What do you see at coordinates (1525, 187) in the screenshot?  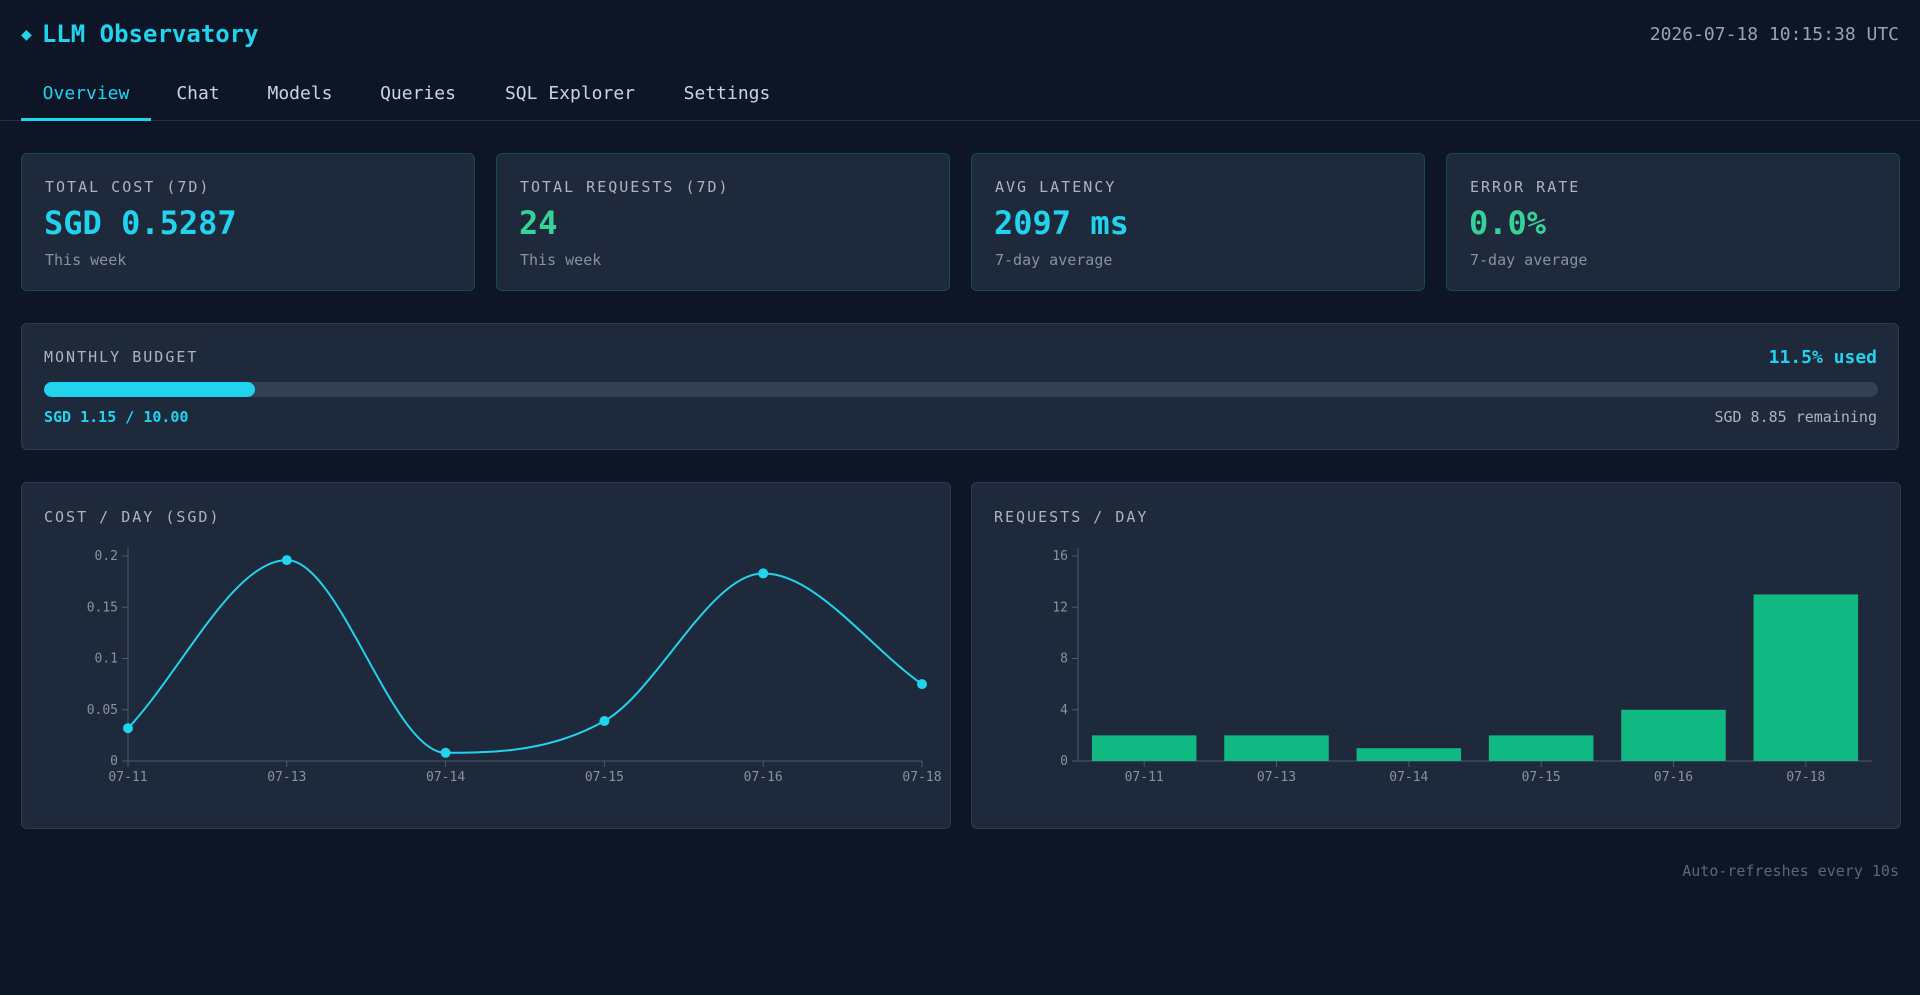 I see `kpi-label: ERROR RATE` at bounding box center [1525, 187].